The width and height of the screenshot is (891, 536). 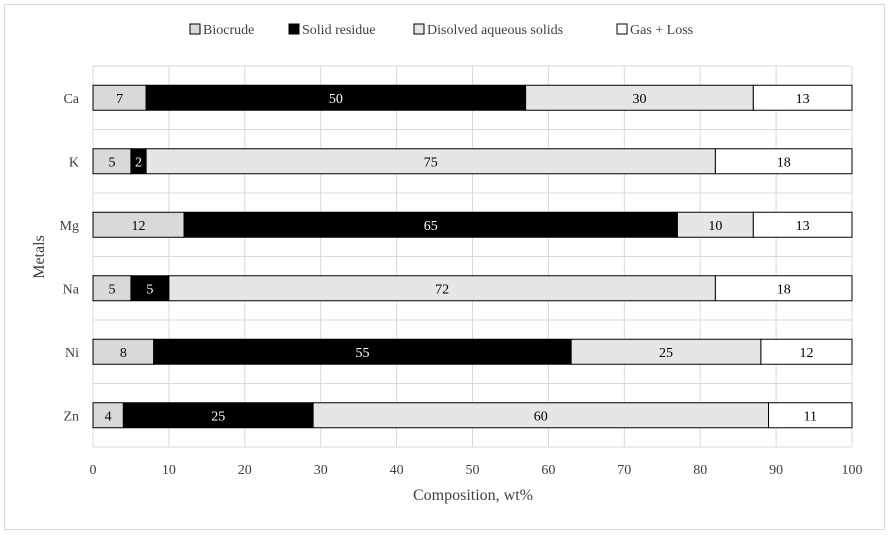 What do you see at coordinates (624, 470) in the screenshot?
I see `x-tick-label: 70` at bounding box center [624, 470].